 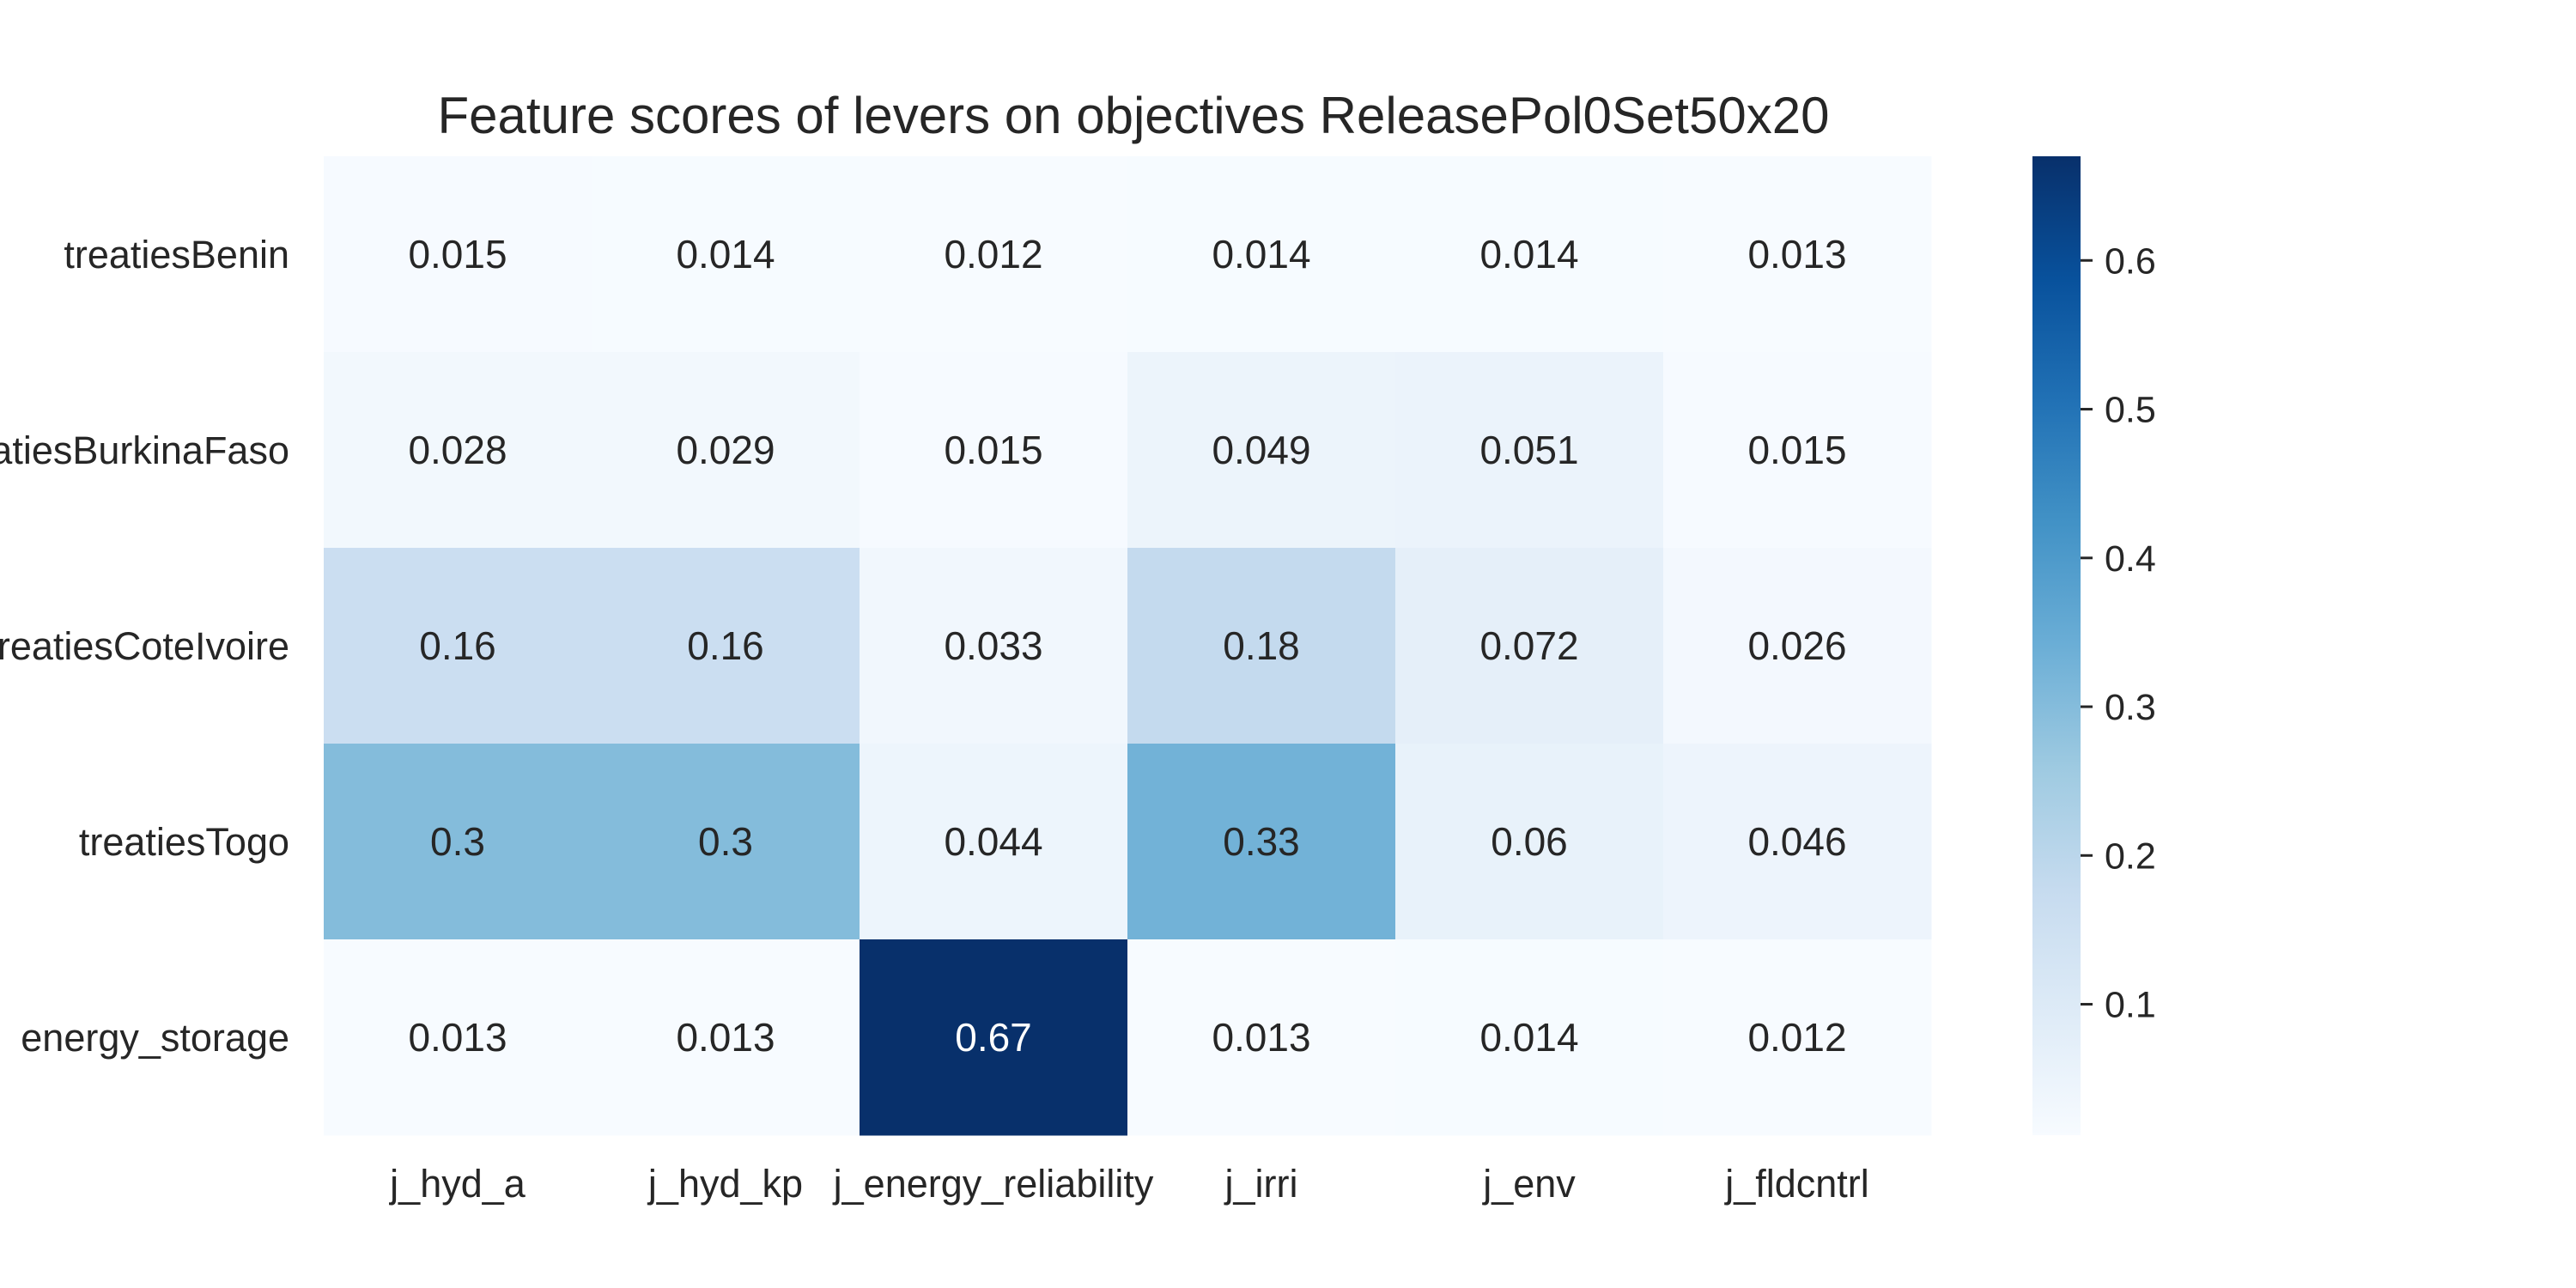 I want to click on x-tick-label: j_hyd_a, so click(x=457, y=1184).